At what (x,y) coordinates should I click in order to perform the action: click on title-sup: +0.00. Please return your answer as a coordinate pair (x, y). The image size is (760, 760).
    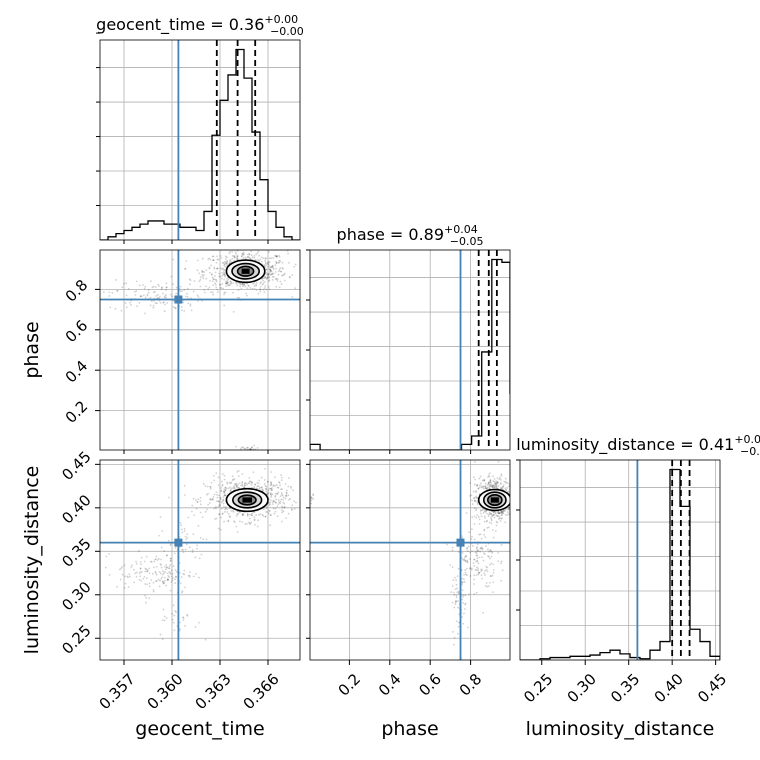
    Looking at the image, I should click on (281, 19).